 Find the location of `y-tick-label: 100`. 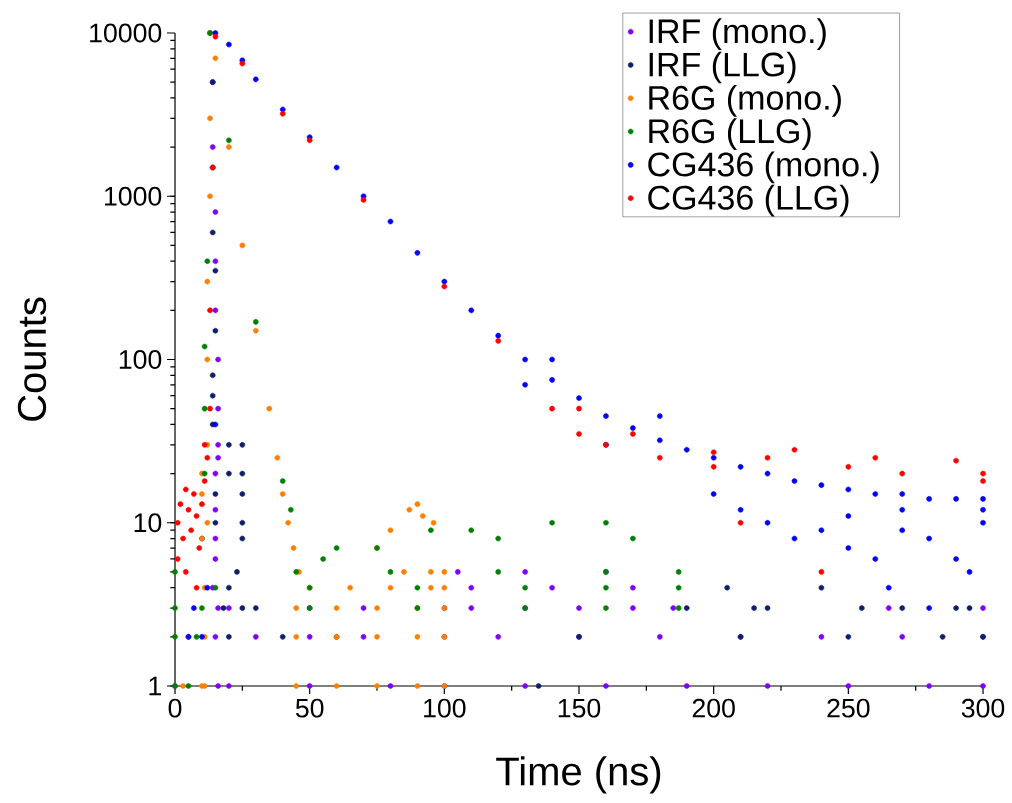

y-tick-label: 100 is located at coordinates (140, 359).